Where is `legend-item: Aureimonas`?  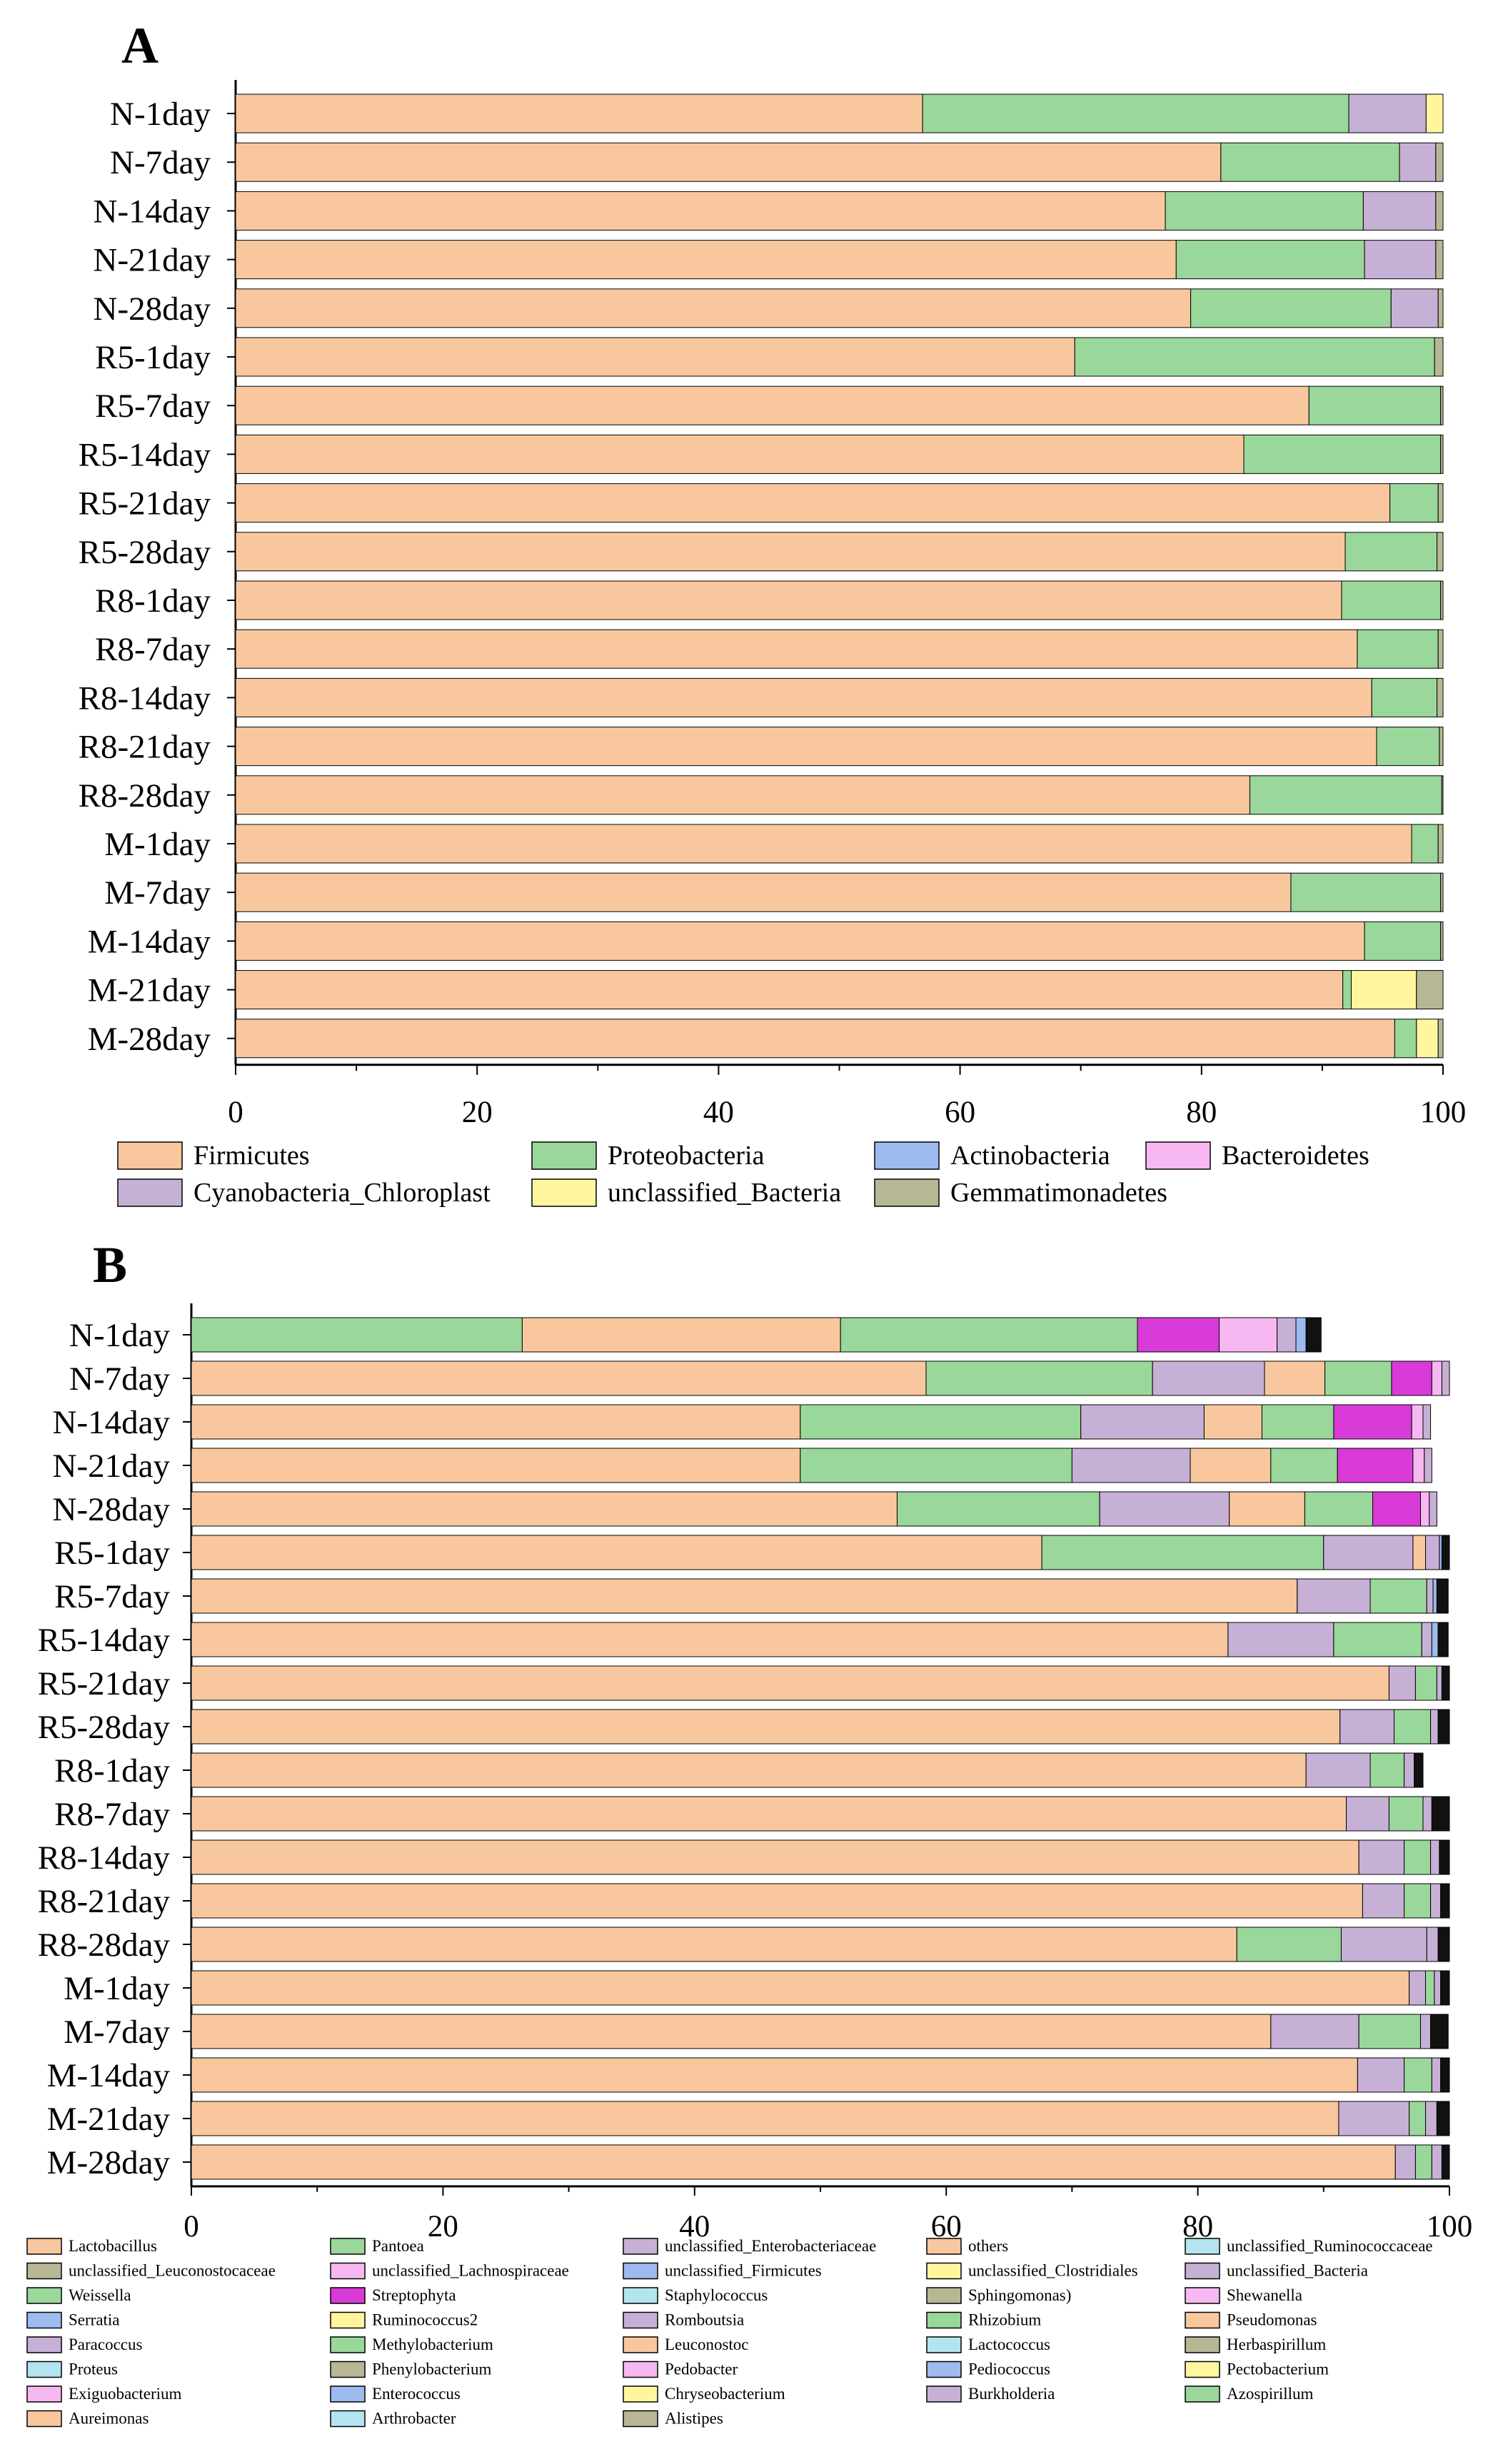 legend-item: Aureimonas is located at coordinates (87, 2419).